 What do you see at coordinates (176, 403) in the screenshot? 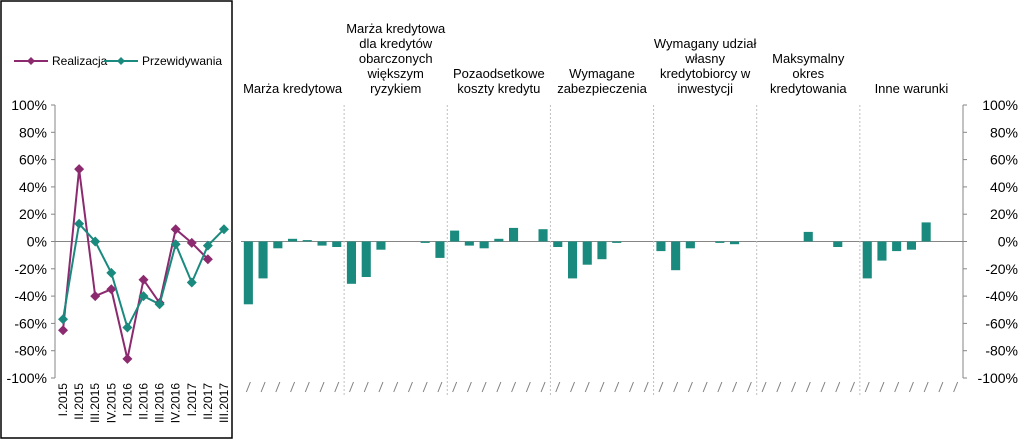
I see `x-category-label: IV.2016` at bounding box center [176, 403].